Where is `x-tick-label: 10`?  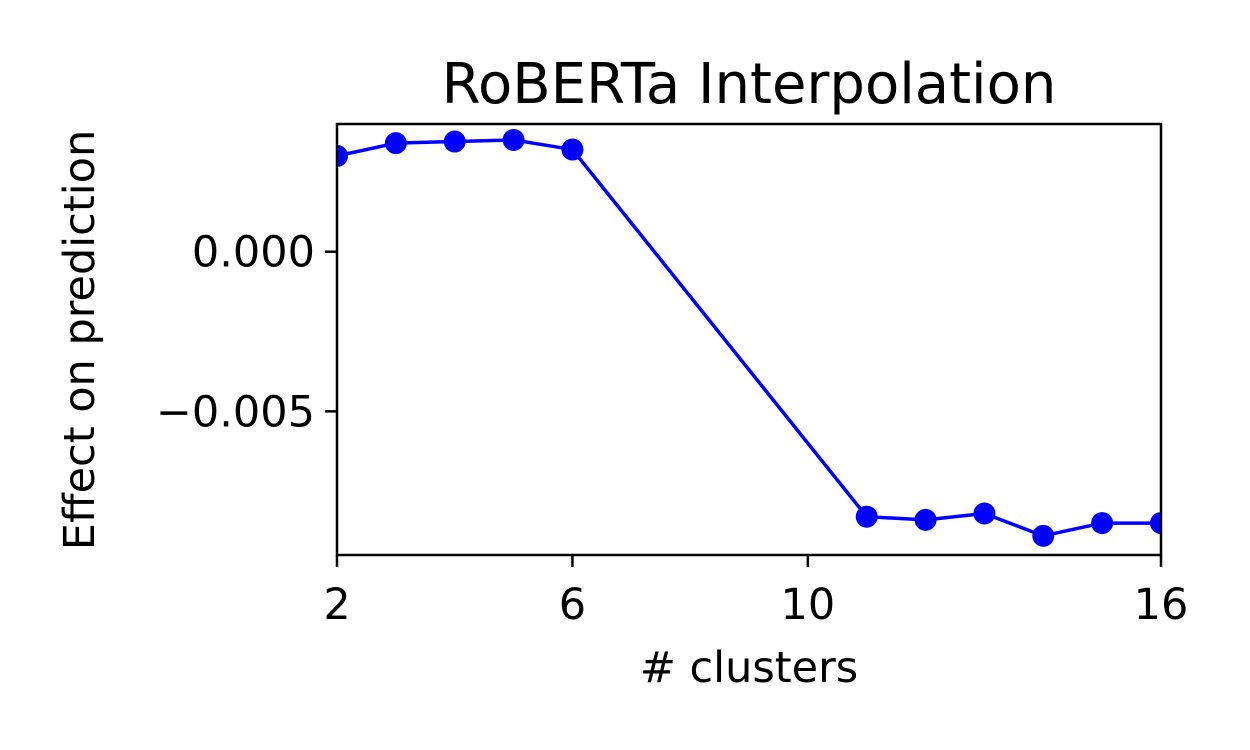
x-tick-label: 10 is located at coordinates (807, 605).